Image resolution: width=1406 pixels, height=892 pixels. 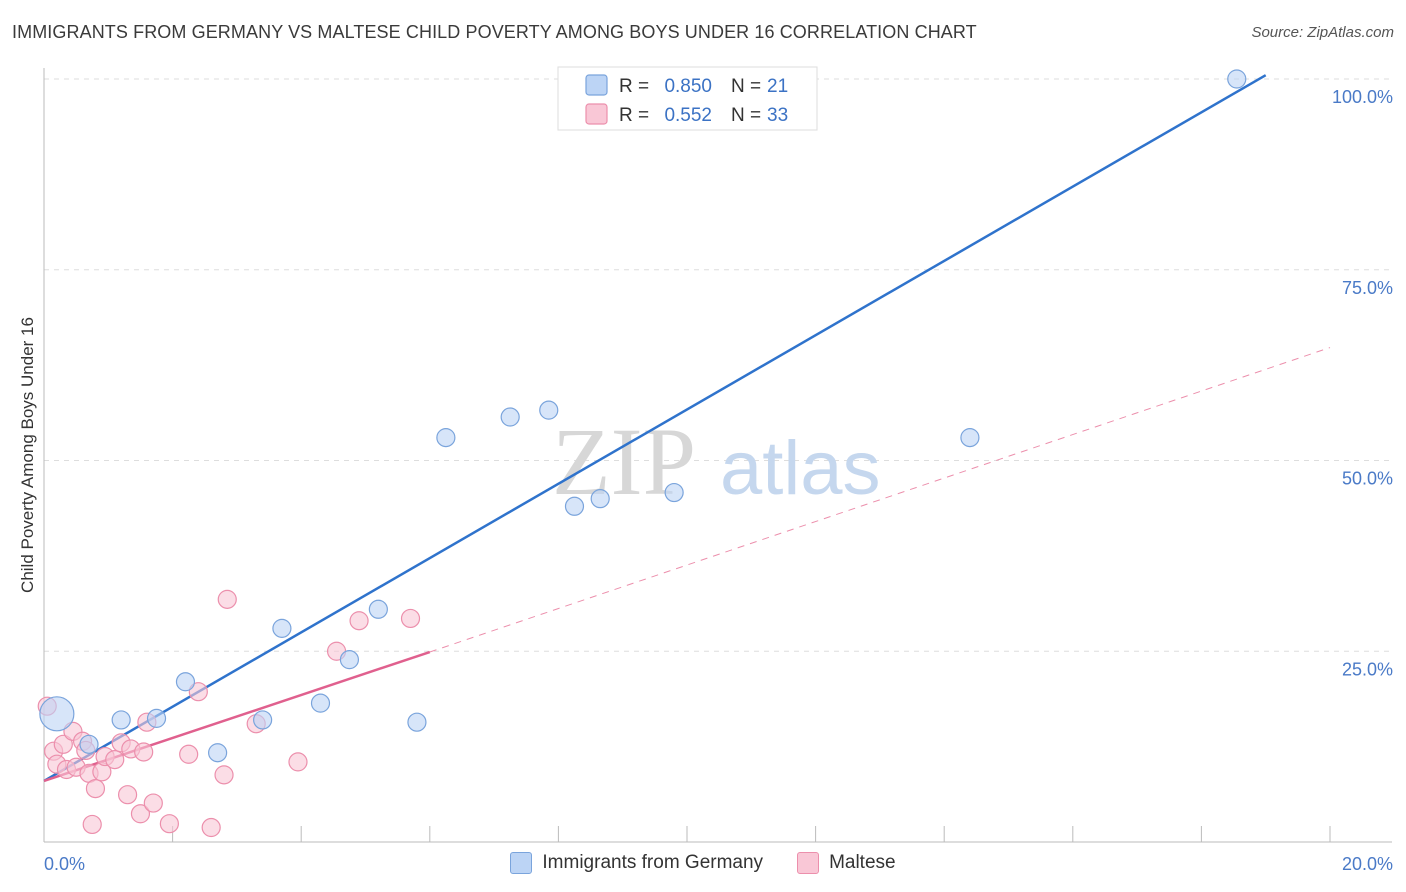 I want to click on legend-n-value: 33, so click(x=777, y=115).